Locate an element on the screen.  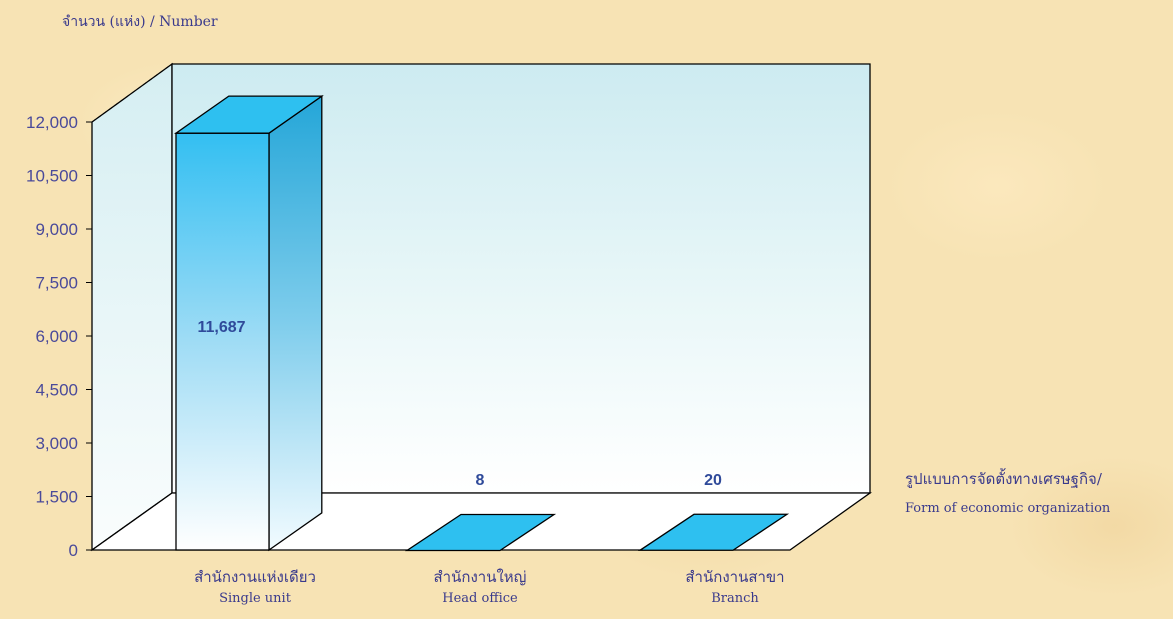
y-tick-label: 1,500 is located at coordinates (56, 497).